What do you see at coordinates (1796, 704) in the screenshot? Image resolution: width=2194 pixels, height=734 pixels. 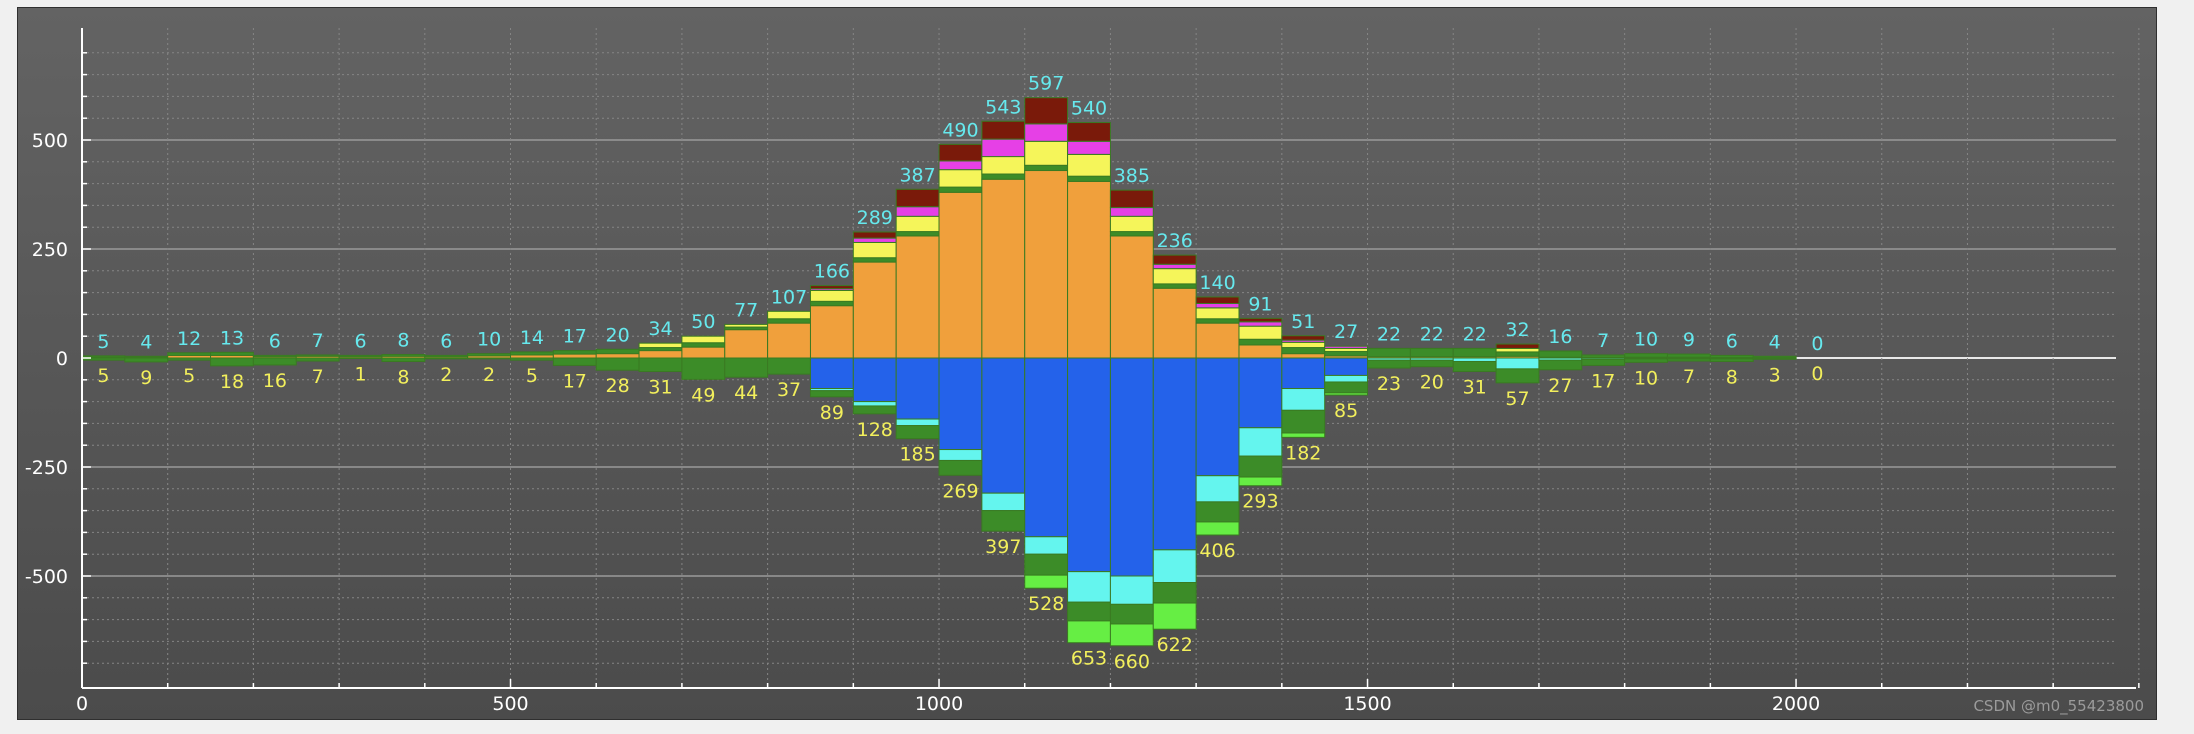 I see `x-tick-label: 2000` at bounding box center [1796, 704].